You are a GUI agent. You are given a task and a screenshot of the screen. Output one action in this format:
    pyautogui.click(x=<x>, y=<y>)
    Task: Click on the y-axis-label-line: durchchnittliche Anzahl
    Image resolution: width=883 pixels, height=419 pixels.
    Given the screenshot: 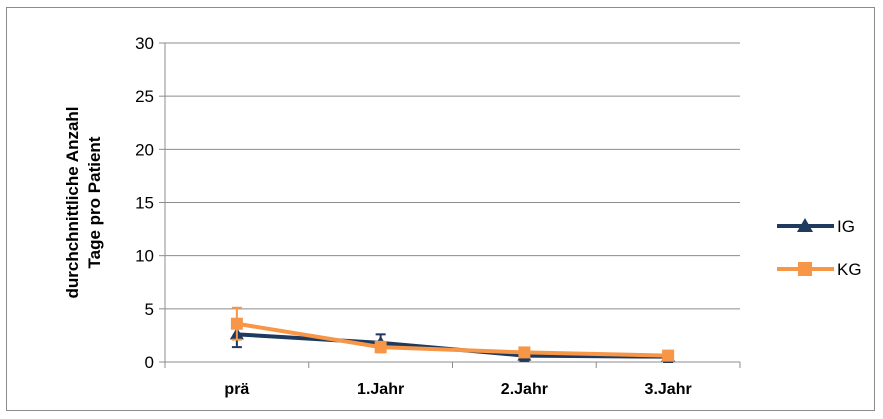 What is the action you would take?
    pyautogui.click(x=72, y=202)
    